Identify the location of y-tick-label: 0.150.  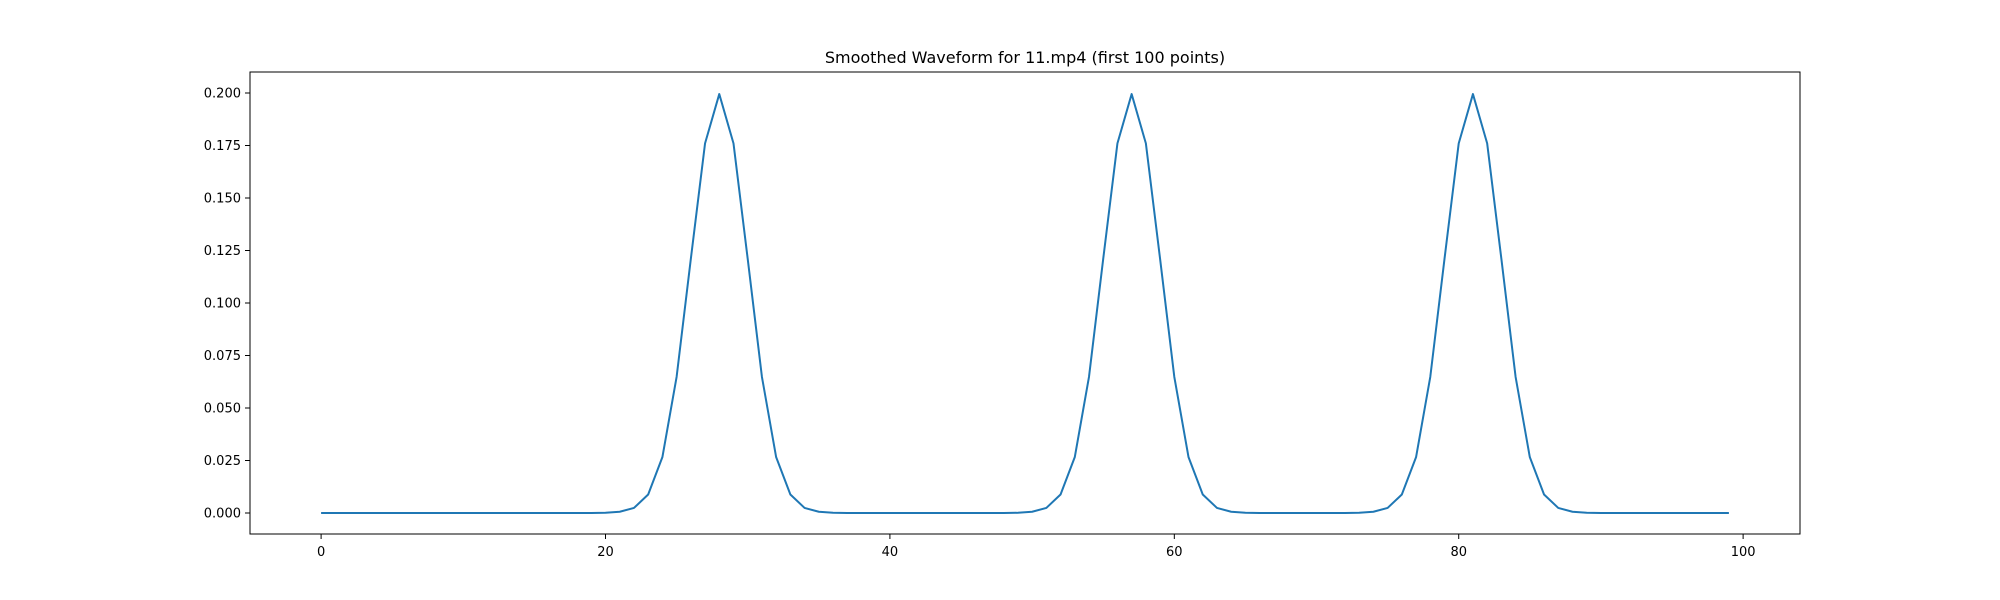
(222, 199).